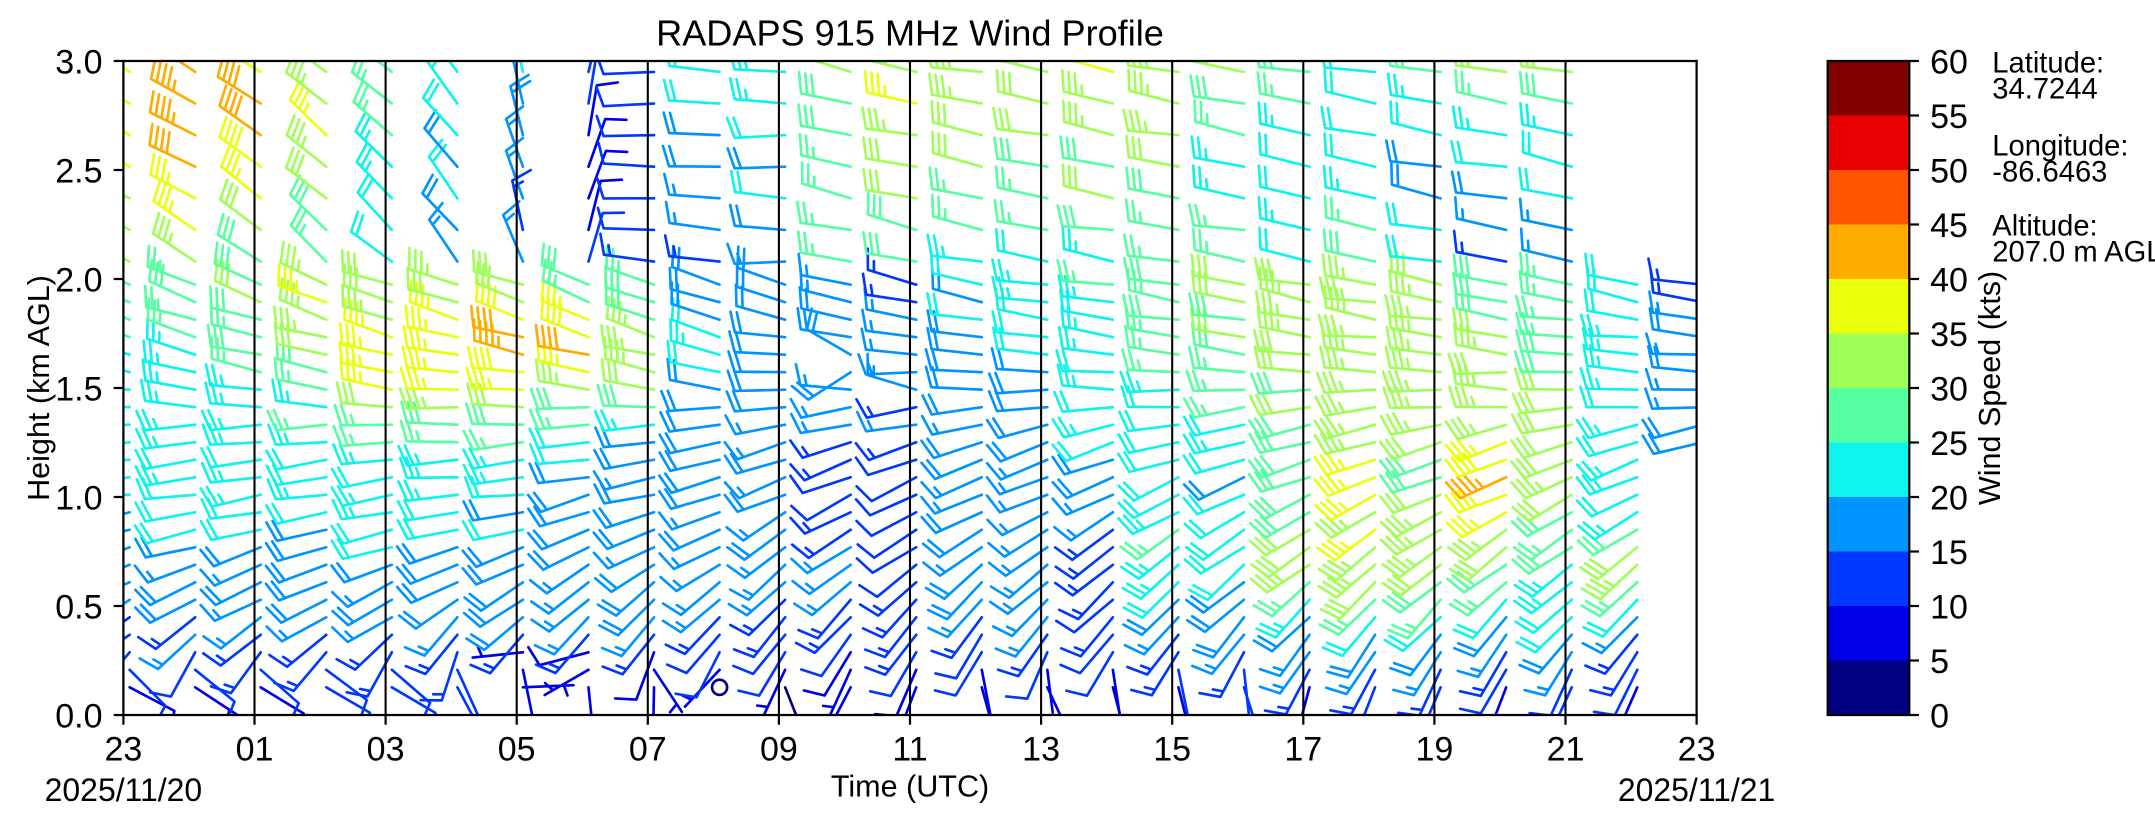 This screenshot has height=823, width=2155. What do you see at coordinates (123, 790) in the screenshot?
I see `svg-text: 2025/11/20` at bounding box center [123, 790].